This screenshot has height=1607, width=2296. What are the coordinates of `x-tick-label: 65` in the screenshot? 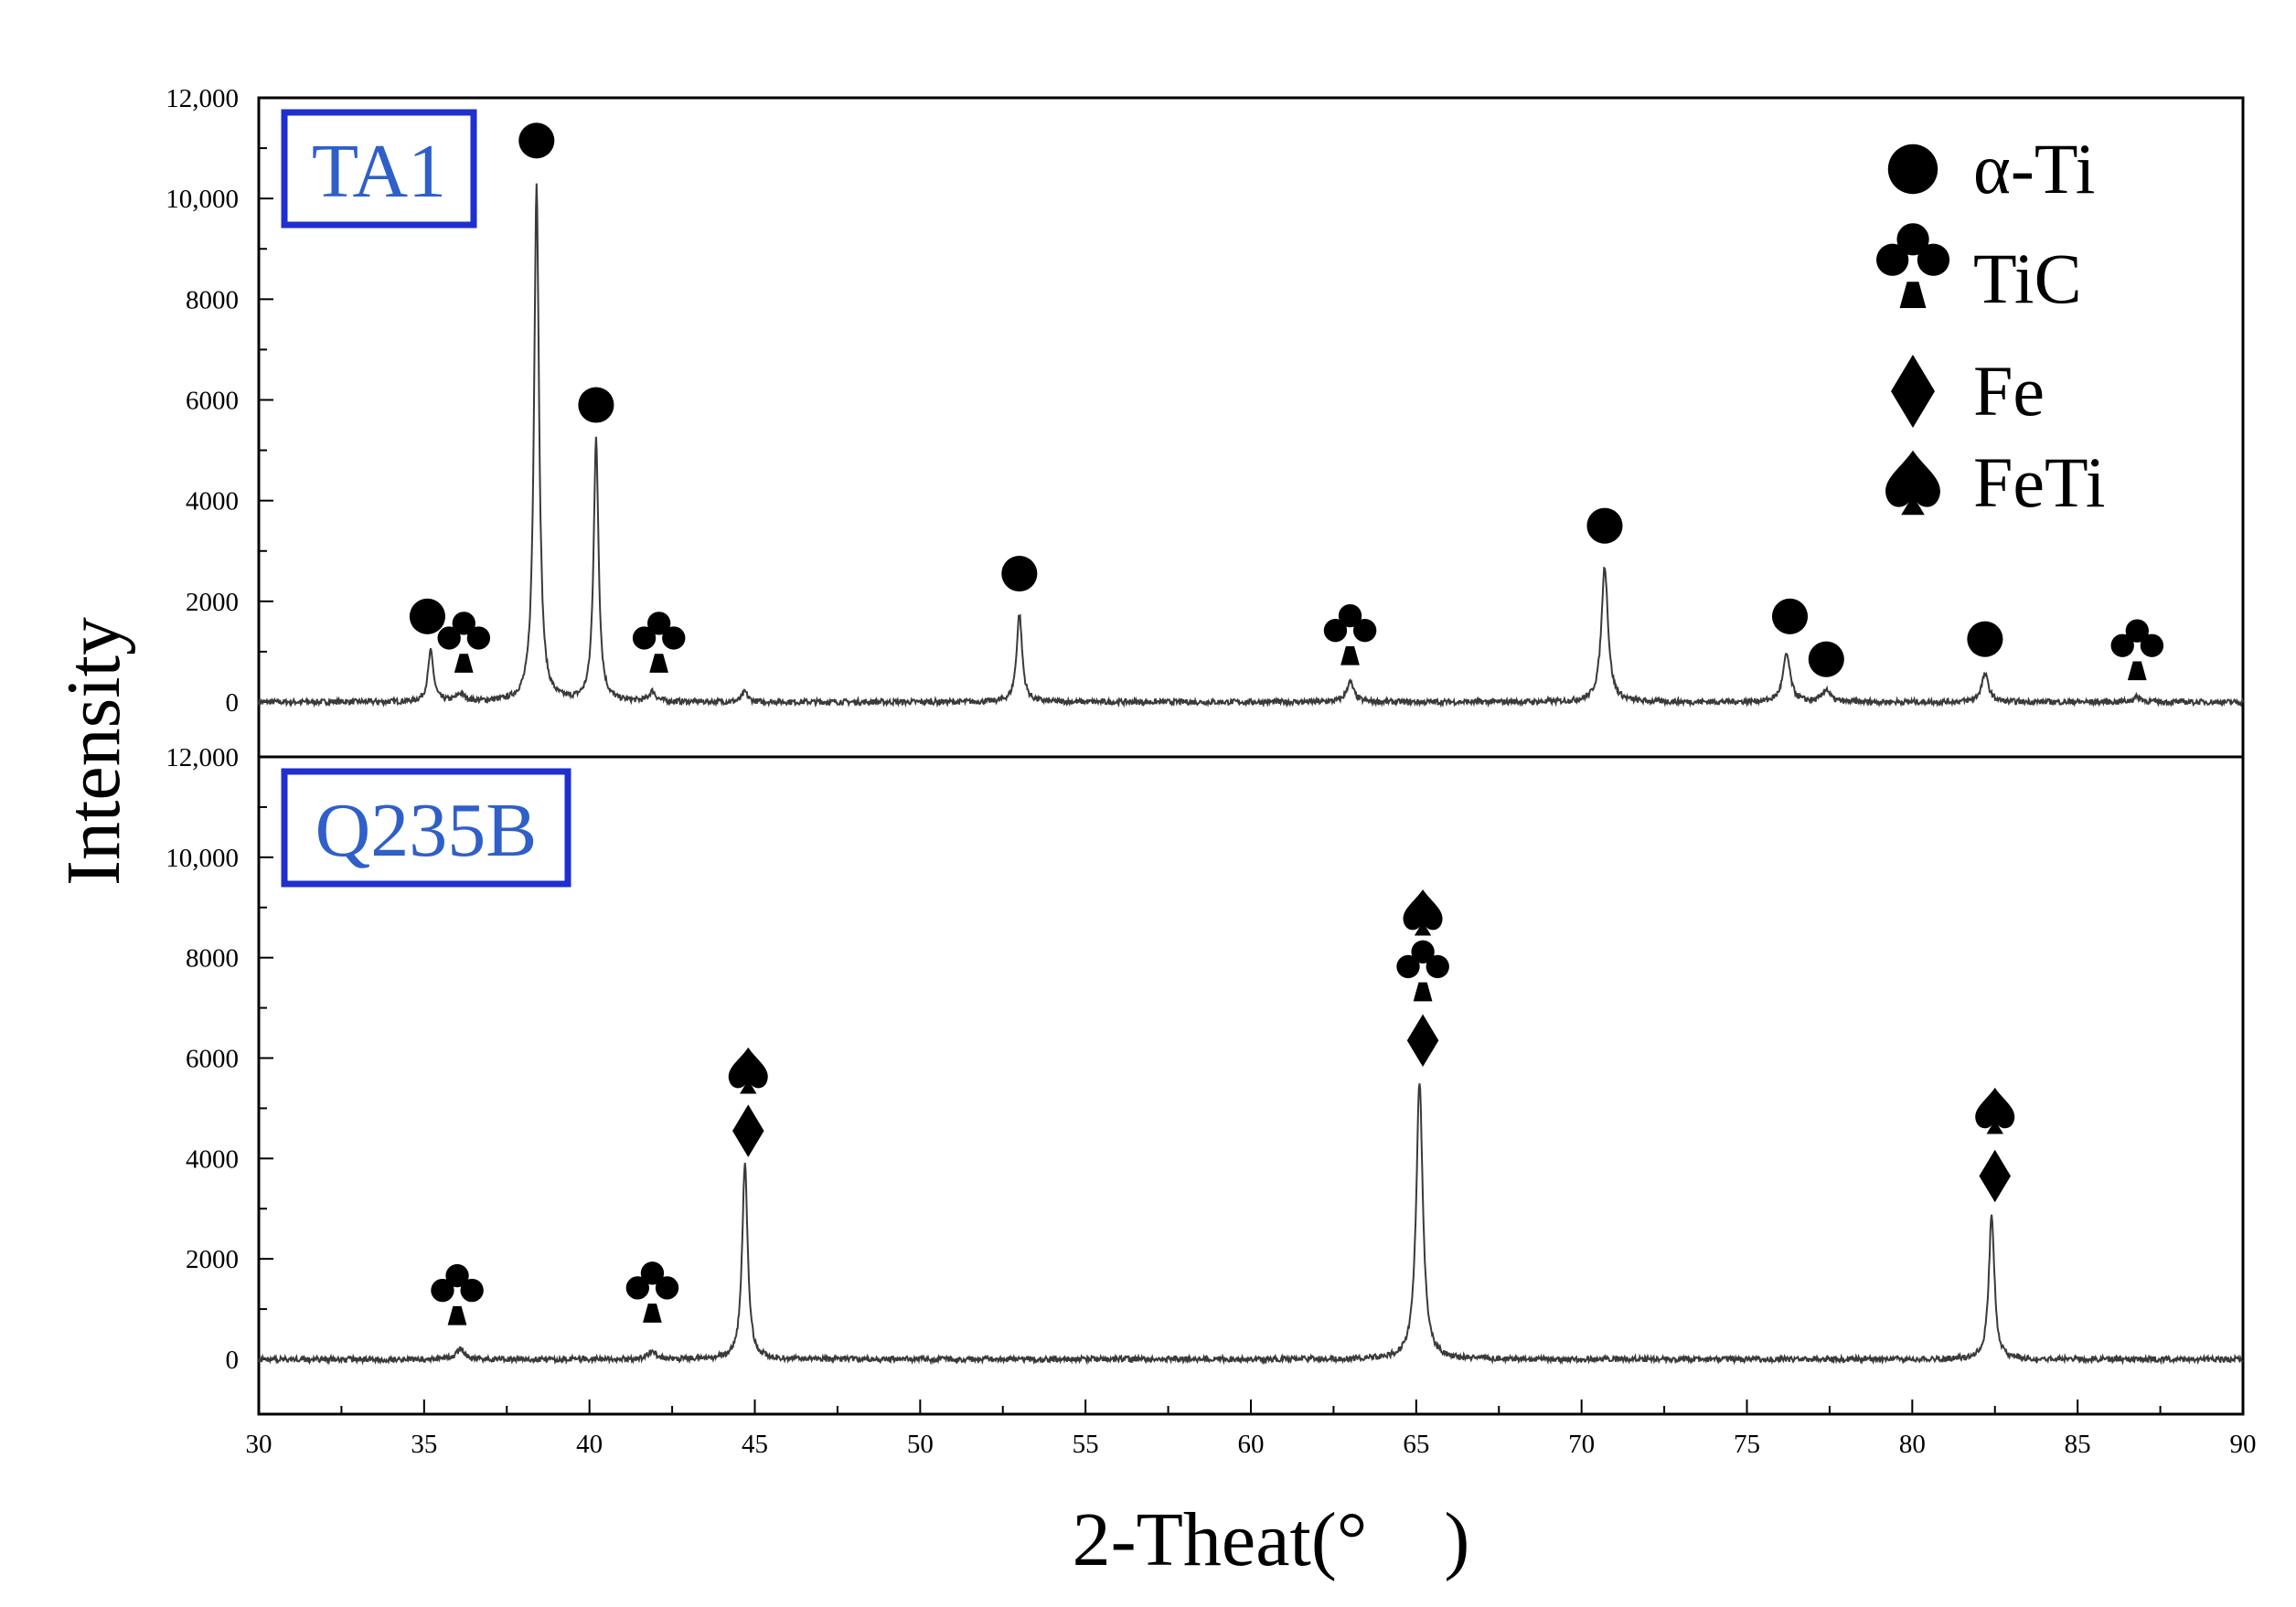 It's located at (1416, 1444).